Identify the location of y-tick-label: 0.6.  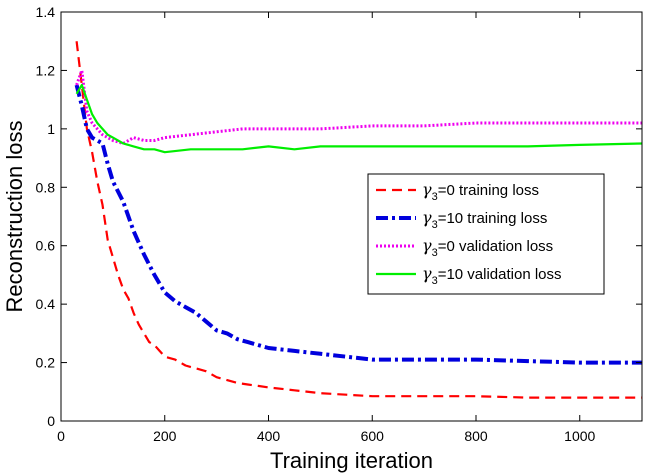
(46, 246).